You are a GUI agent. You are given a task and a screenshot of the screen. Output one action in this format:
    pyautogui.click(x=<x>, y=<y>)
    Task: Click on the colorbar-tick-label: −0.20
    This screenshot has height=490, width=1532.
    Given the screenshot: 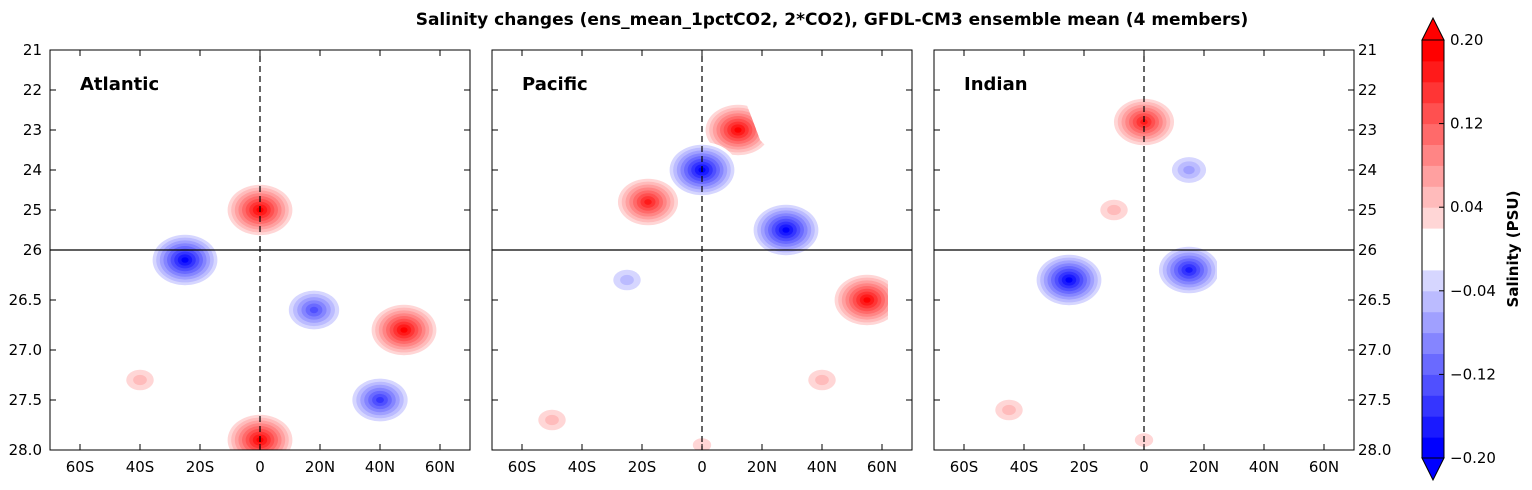 What is the action you would take?
    pyautogui.click(x=1473, y=458)
    